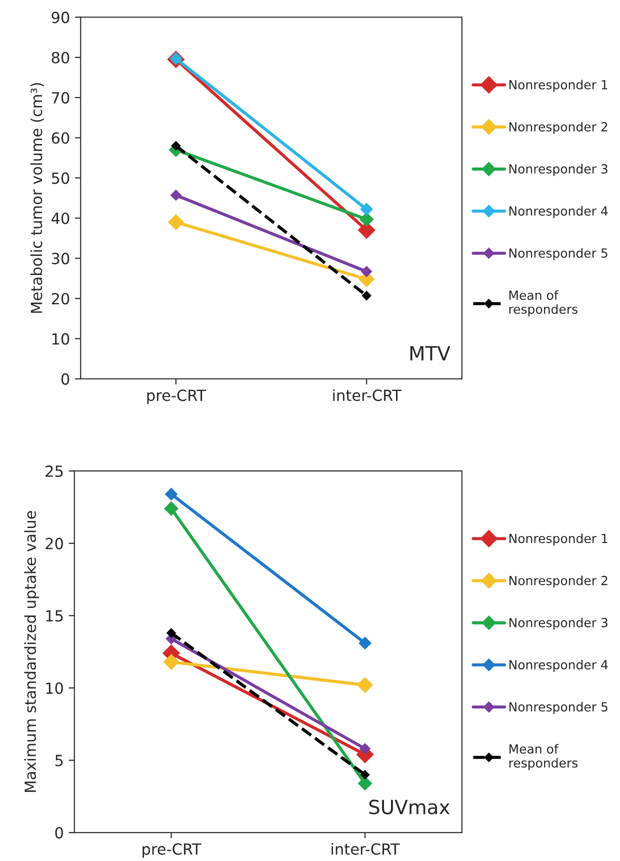 The width and height of the screenshot is (620, 861). What do you see at coordinates (61, 138) in the screenshot?
I see `y-tick-label: 60` at bounding box center [61, 138].